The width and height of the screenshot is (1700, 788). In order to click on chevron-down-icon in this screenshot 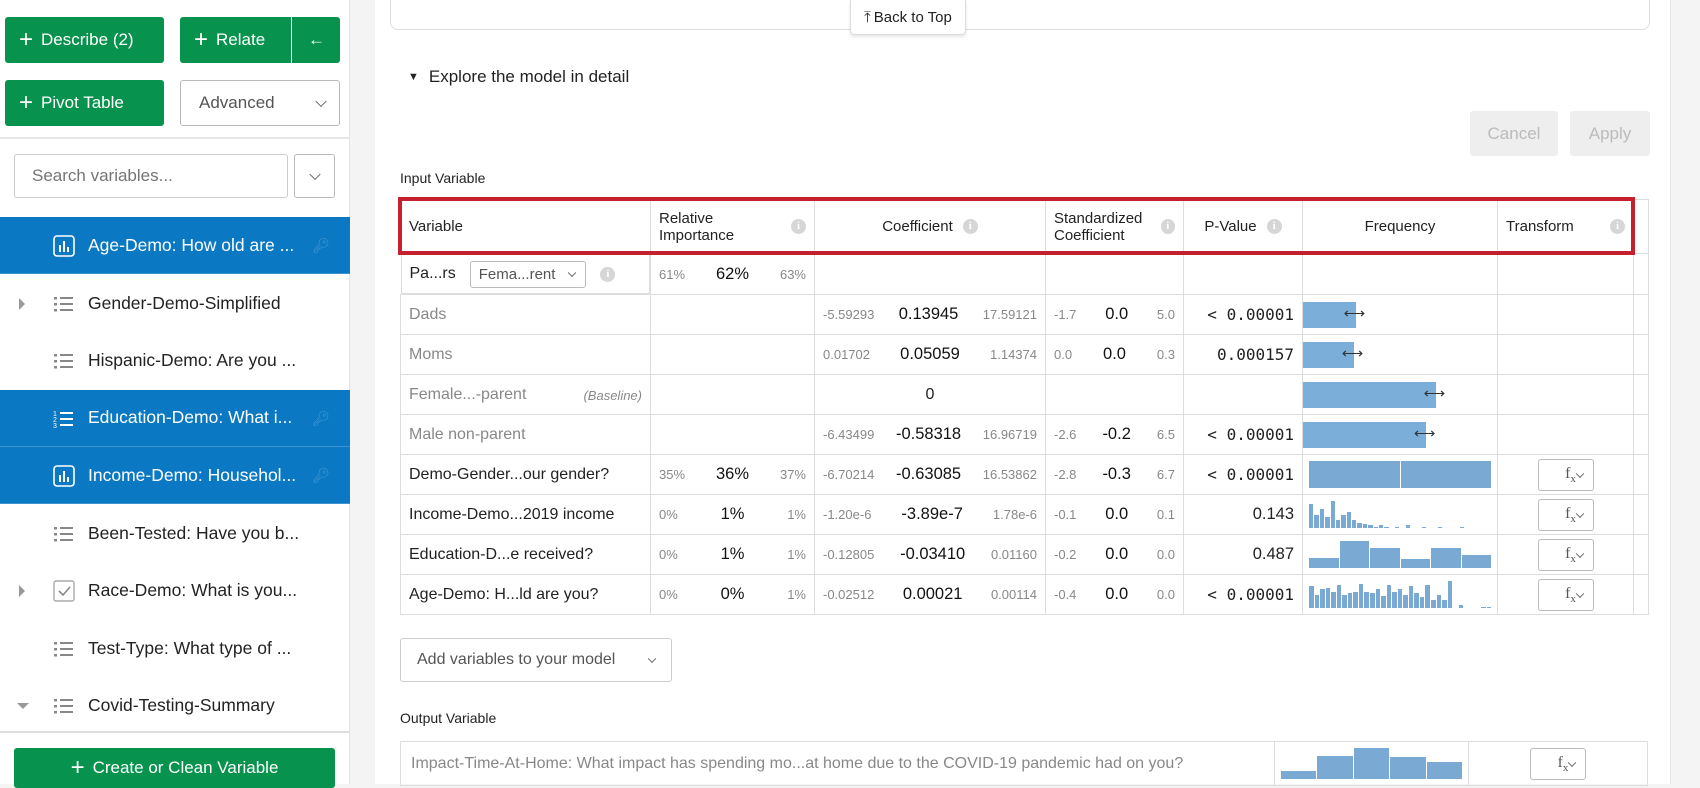, I will do `click(1579, 593)`.